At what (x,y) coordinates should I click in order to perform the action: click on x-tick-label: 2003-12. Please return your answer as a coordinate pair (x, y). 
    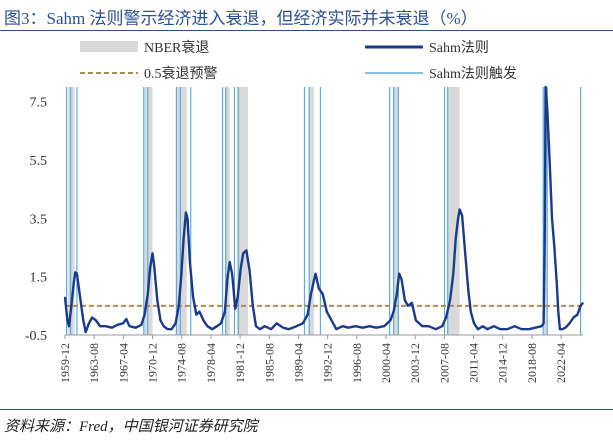
    Looking at the image, I should click on (415, 363).